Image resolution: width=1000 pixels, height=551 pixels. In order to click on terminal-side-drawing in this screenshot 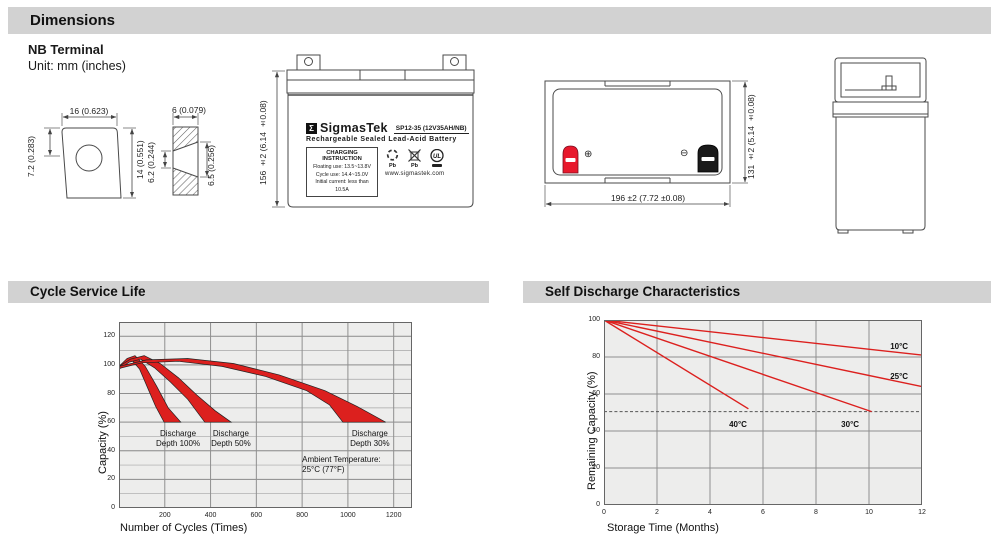, I will do `click(200, 154)`.